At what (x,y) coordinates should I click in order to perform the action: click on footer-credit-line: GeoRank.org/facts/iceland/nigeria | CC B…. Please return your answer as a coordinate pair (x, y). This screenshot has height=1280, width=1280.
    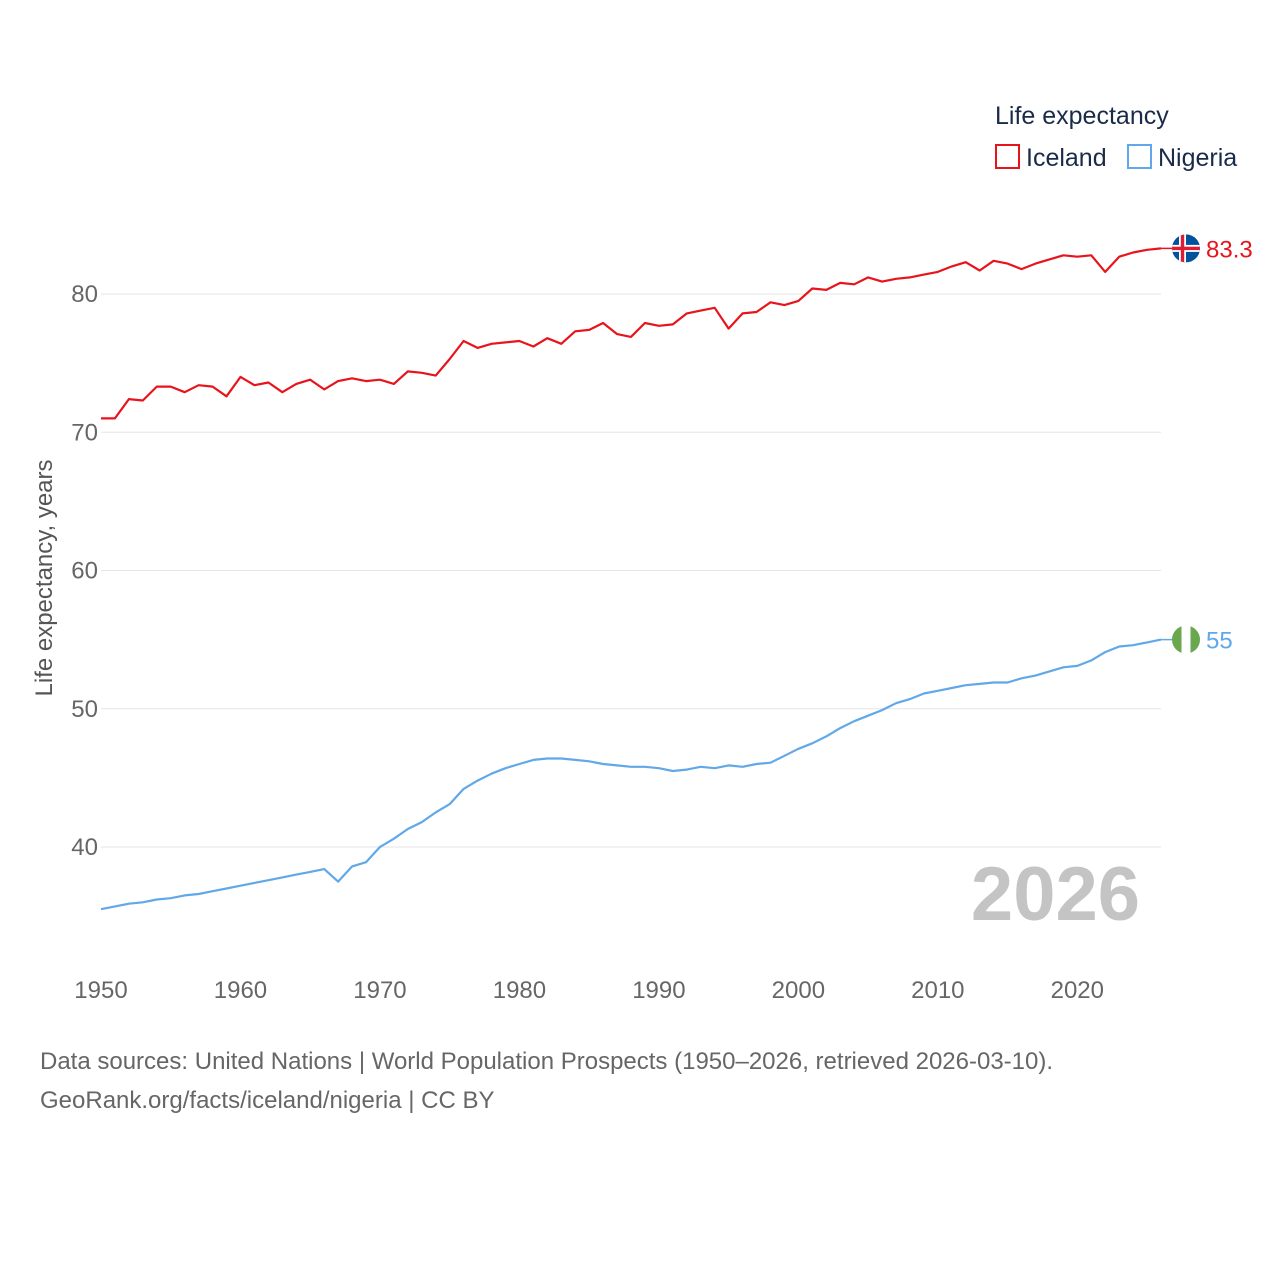
    Looking at the image, I should click on (267, 1100).